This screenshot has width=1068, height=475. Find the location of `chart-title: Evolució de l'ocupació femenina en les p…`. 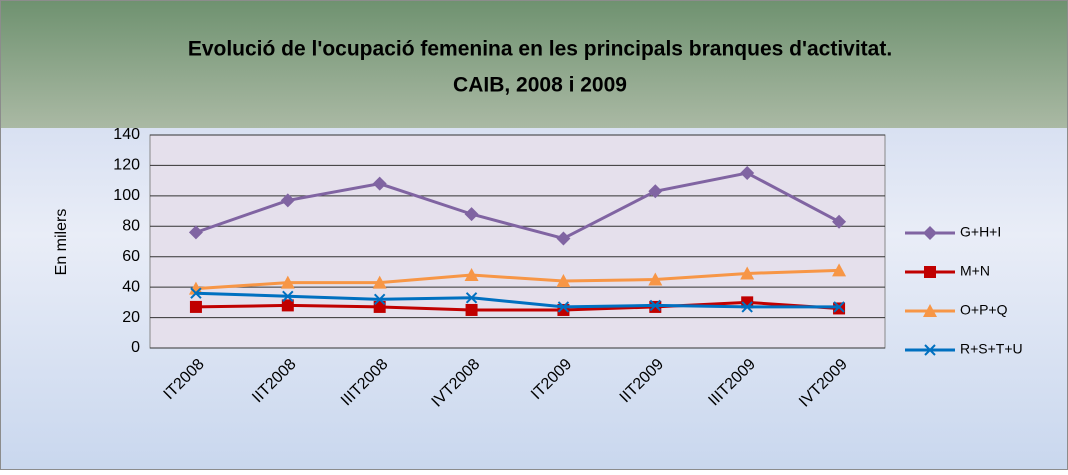

chart-title: Evolució de l'ocupació femenina en les p… is located at coordinates (540, 49).